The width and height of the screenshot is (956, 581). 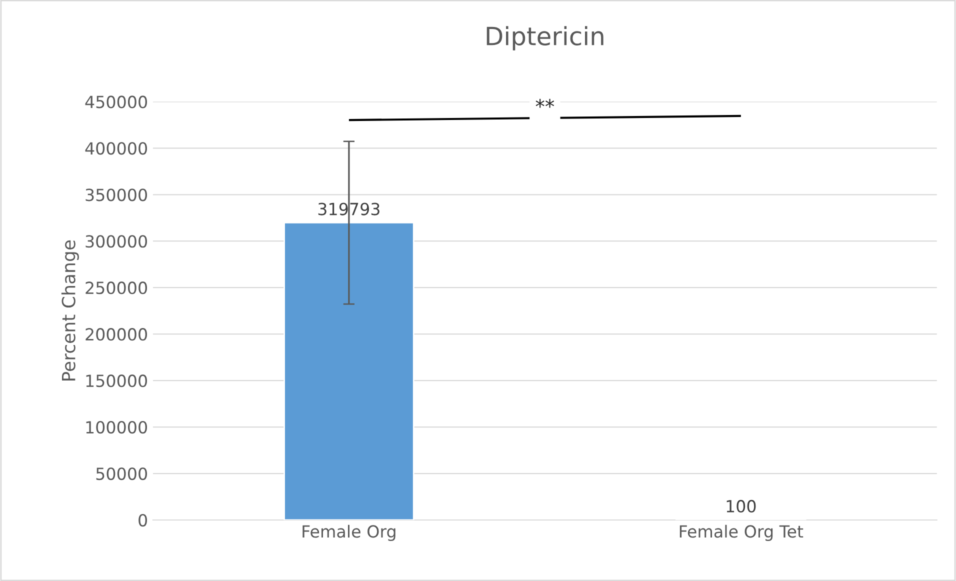 I want to click on y-tick-label: 50000, so click(x=121, y=473).